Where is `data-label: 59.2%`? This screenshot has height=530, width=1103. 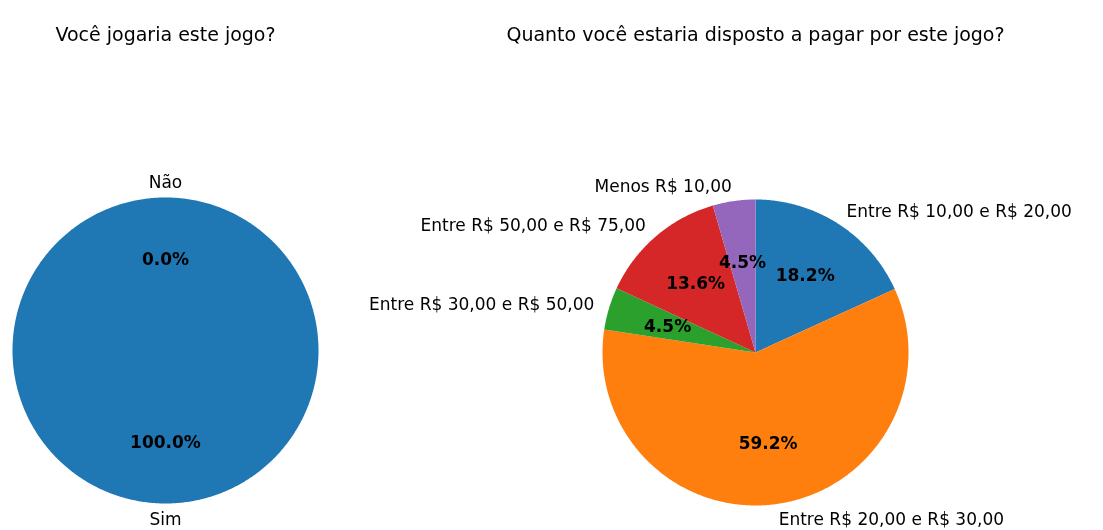
data-label: 59.2% is located at coordinates (768, 443).